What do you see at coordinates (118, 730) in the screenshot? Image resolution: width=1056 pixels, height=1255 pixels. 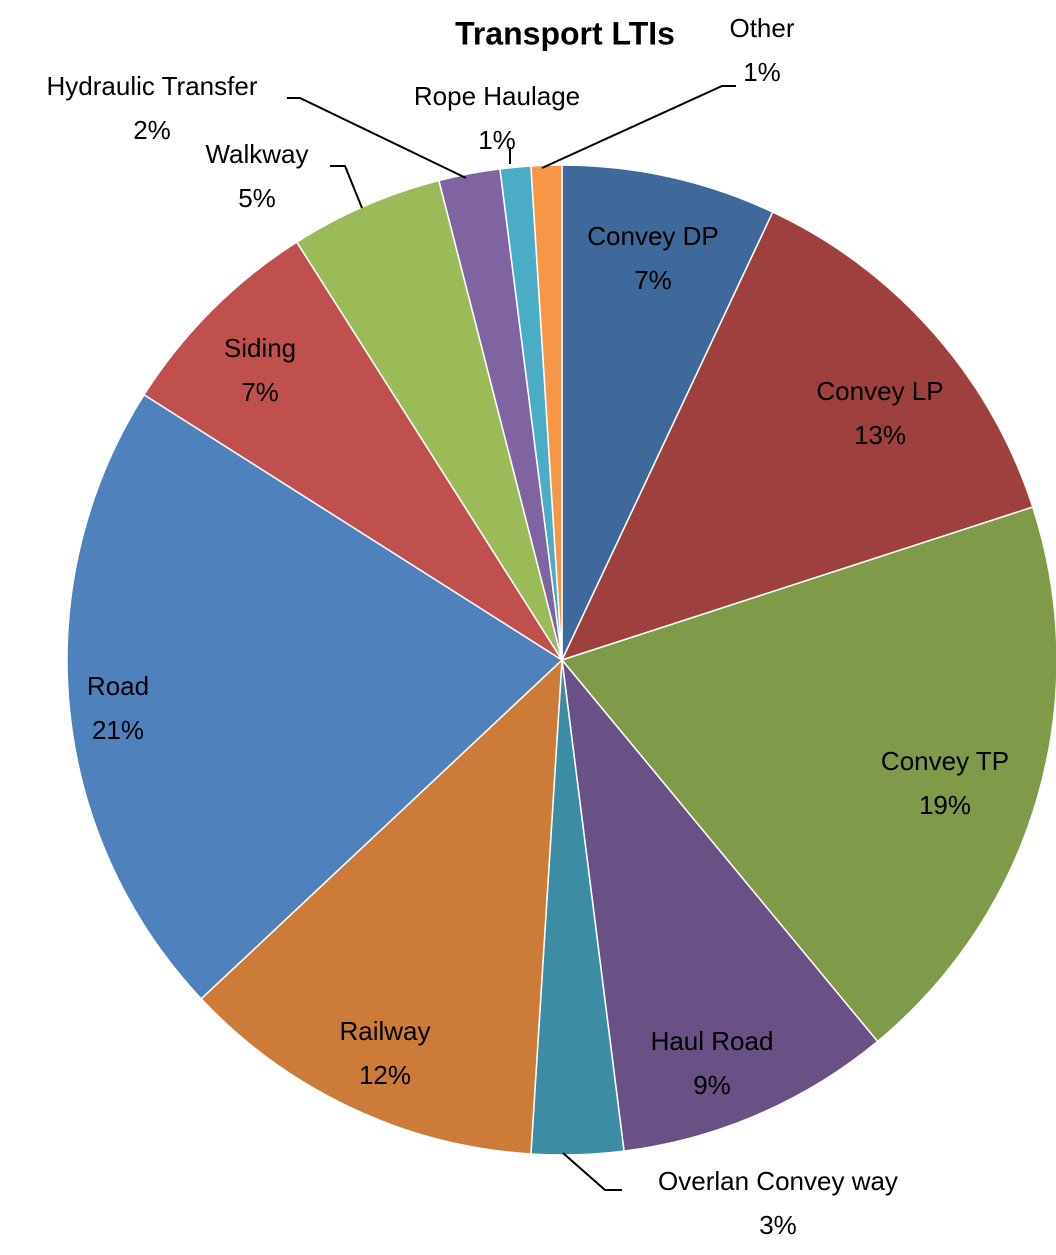 I see `slice-value-label: 21%` at bounding box center [118, 730].